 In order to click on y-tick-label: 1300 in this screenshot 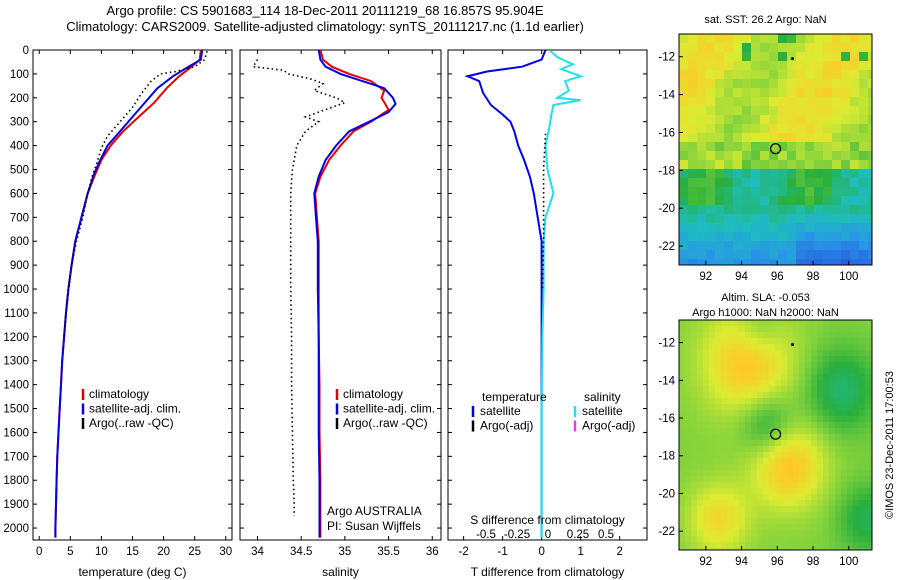, I will do `click(16, 362)`.